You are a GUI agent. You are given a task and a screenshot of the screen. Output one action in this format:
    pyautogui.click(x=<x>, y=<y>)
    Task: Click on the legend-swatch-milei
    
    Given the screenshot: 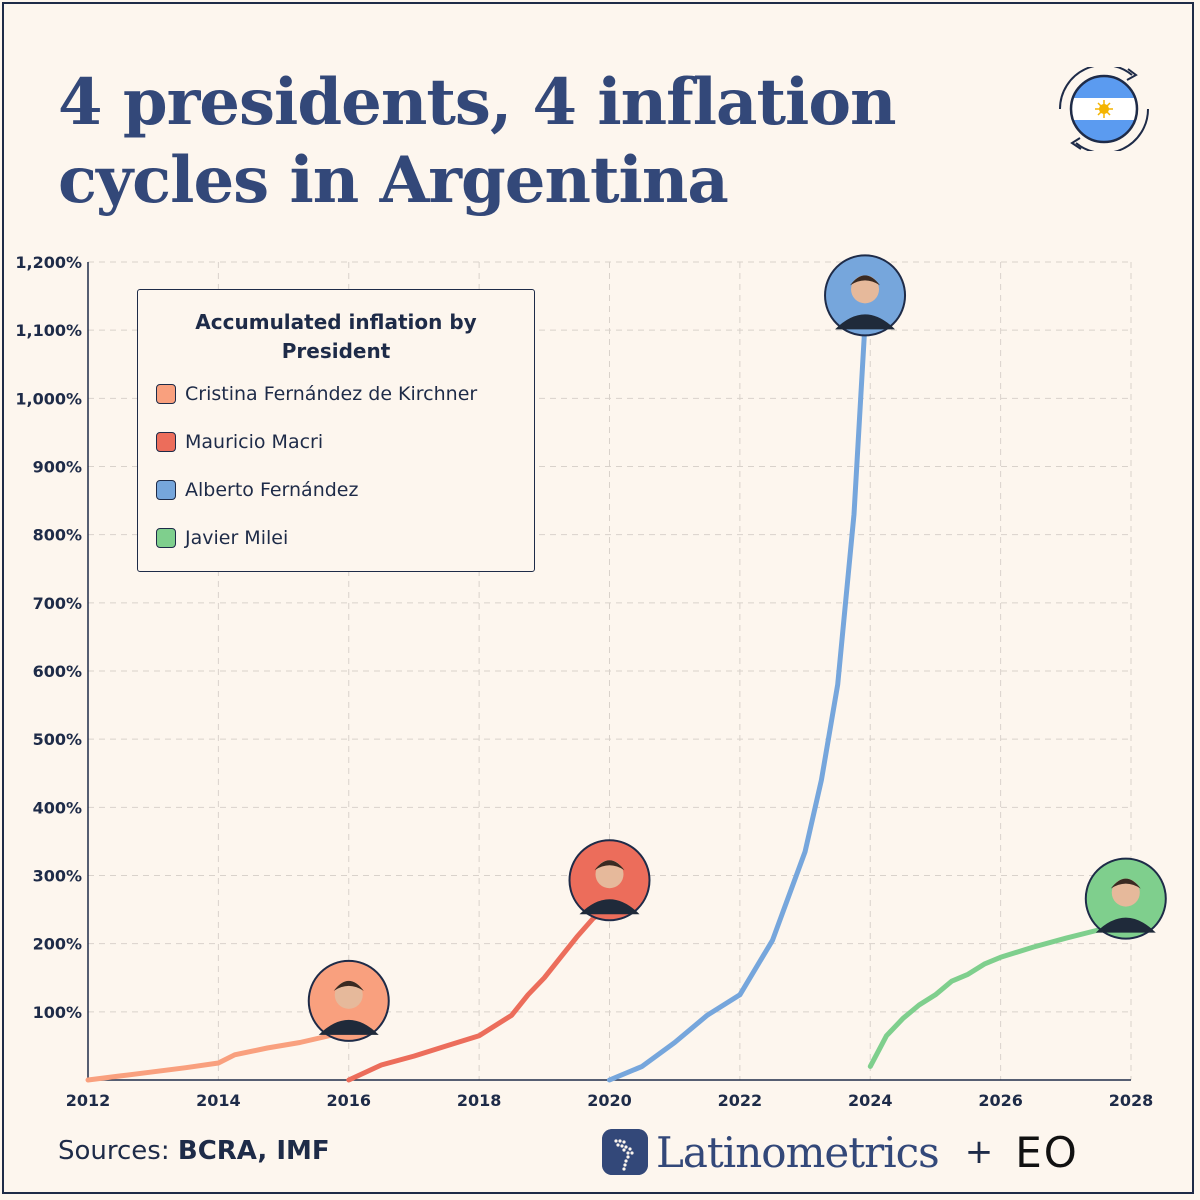 What is the action you would take?
    pyautogui.click(x=166, y=538)
    